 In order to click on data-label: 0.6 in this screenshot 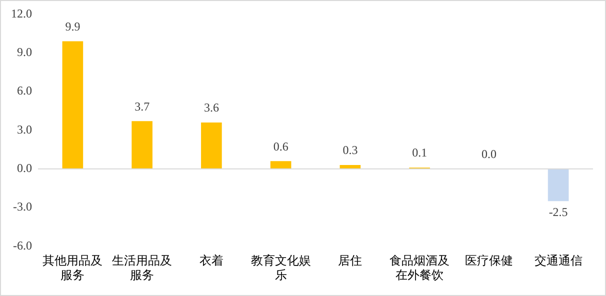, I will do `click(280, 146)`.